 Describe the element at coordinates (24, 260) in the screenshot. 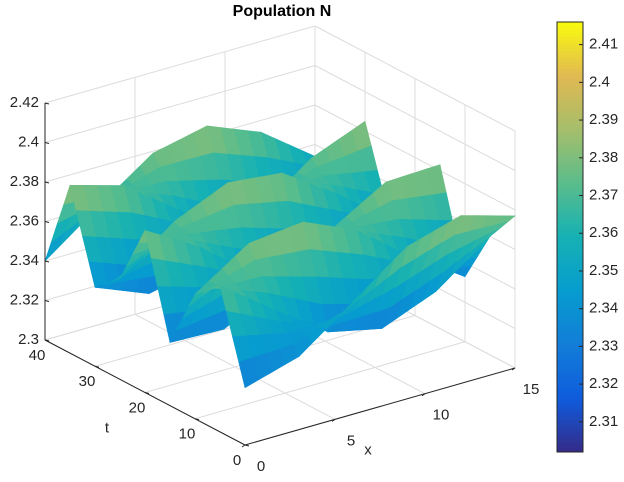

I see `z-tick-label: 2.34` at that location.